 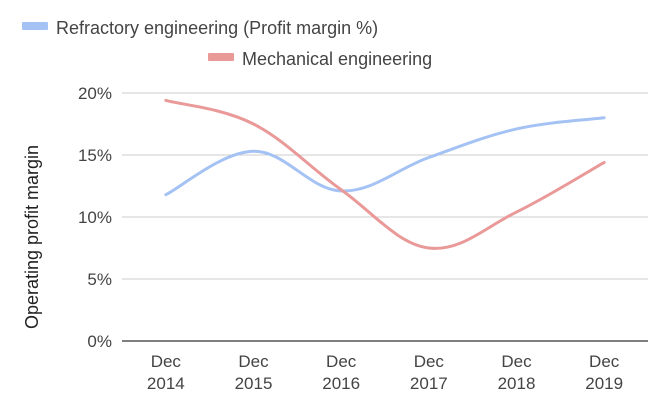 I want to click on y-tick-label: 5%, so click(x=99, y=279).